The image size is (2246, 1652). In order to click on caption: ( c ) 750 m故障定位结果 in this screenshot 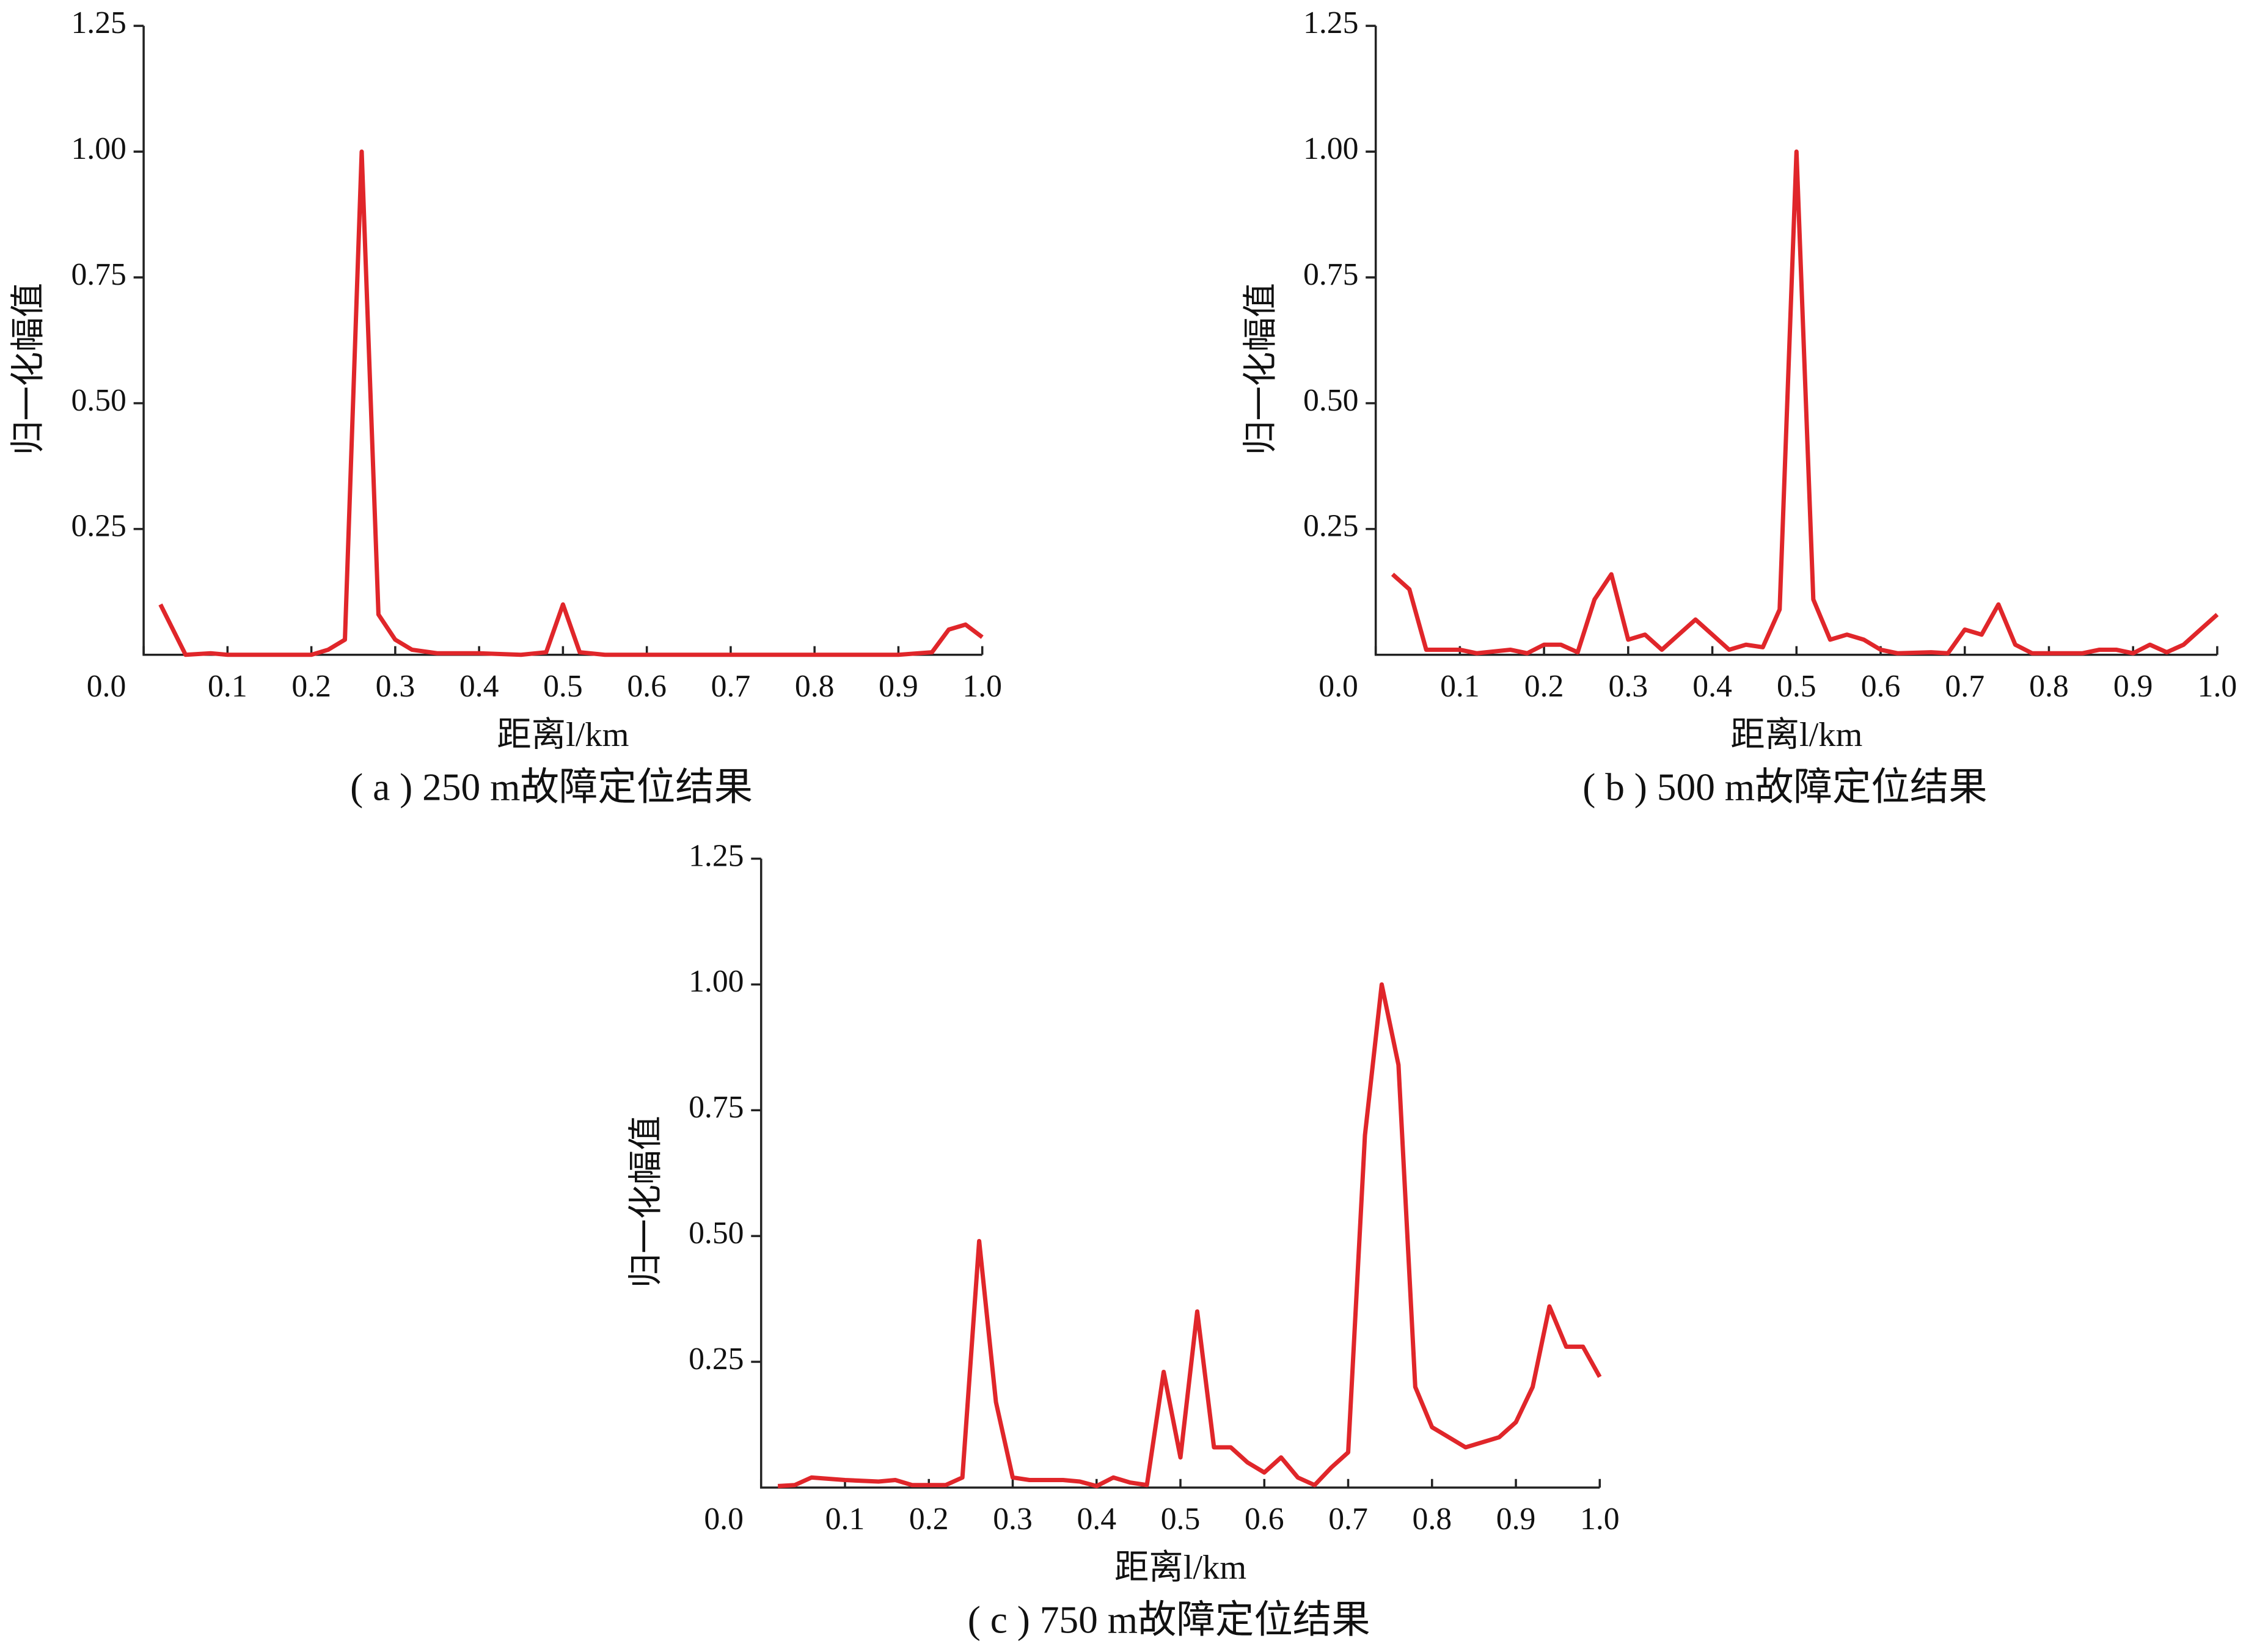, I will do `click(1169, 1620)`.